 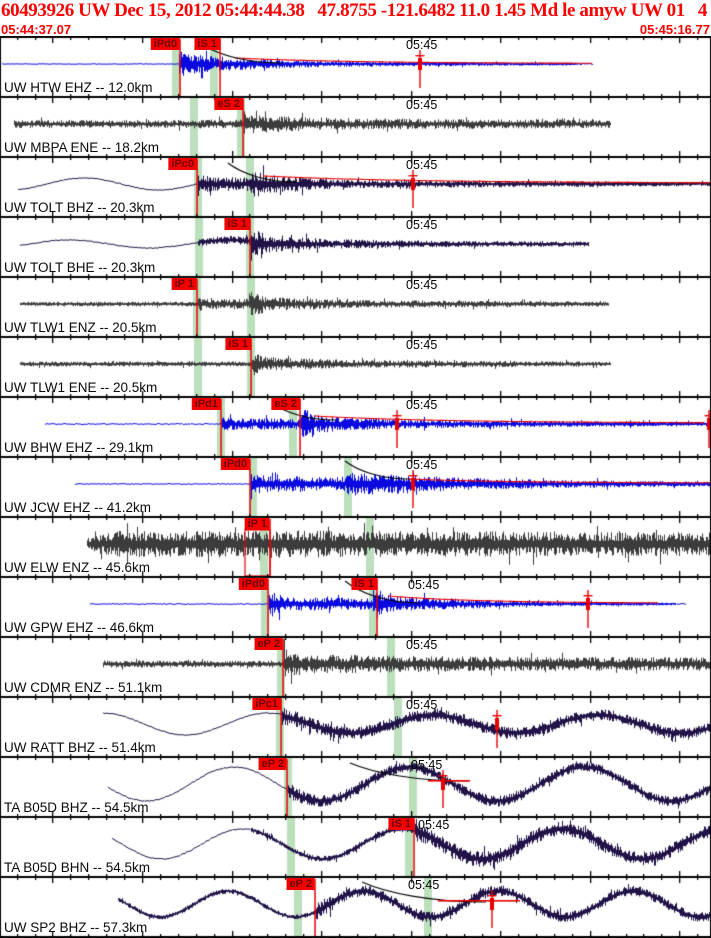 I want to click on station-label: UW JCW EHZ -- 41.2km, so click(x=77, y=507).